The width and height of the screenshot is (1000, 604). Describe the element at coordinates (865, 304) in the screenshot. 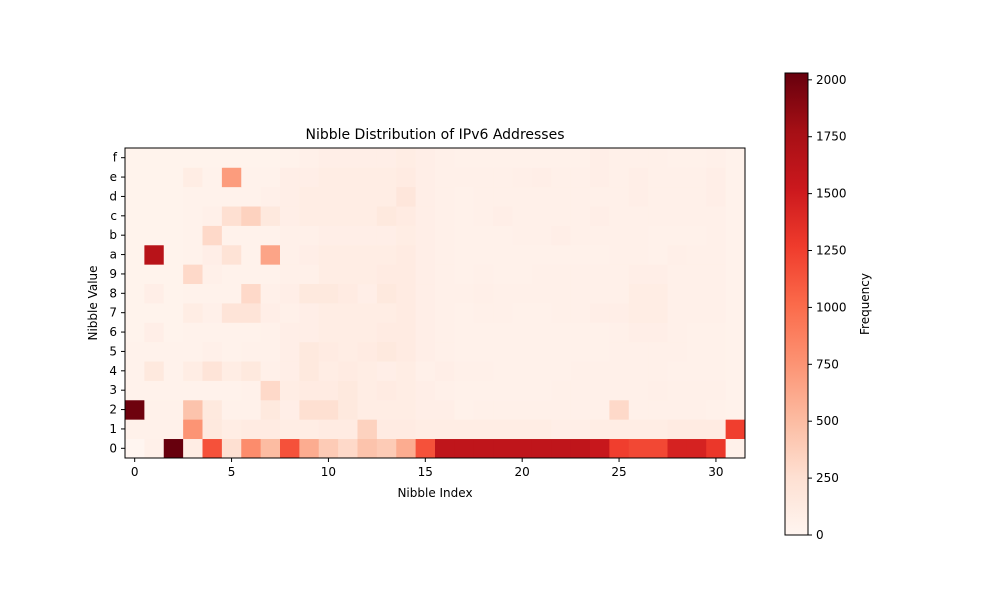

I see `colorbar-label: Frequency` at that location.